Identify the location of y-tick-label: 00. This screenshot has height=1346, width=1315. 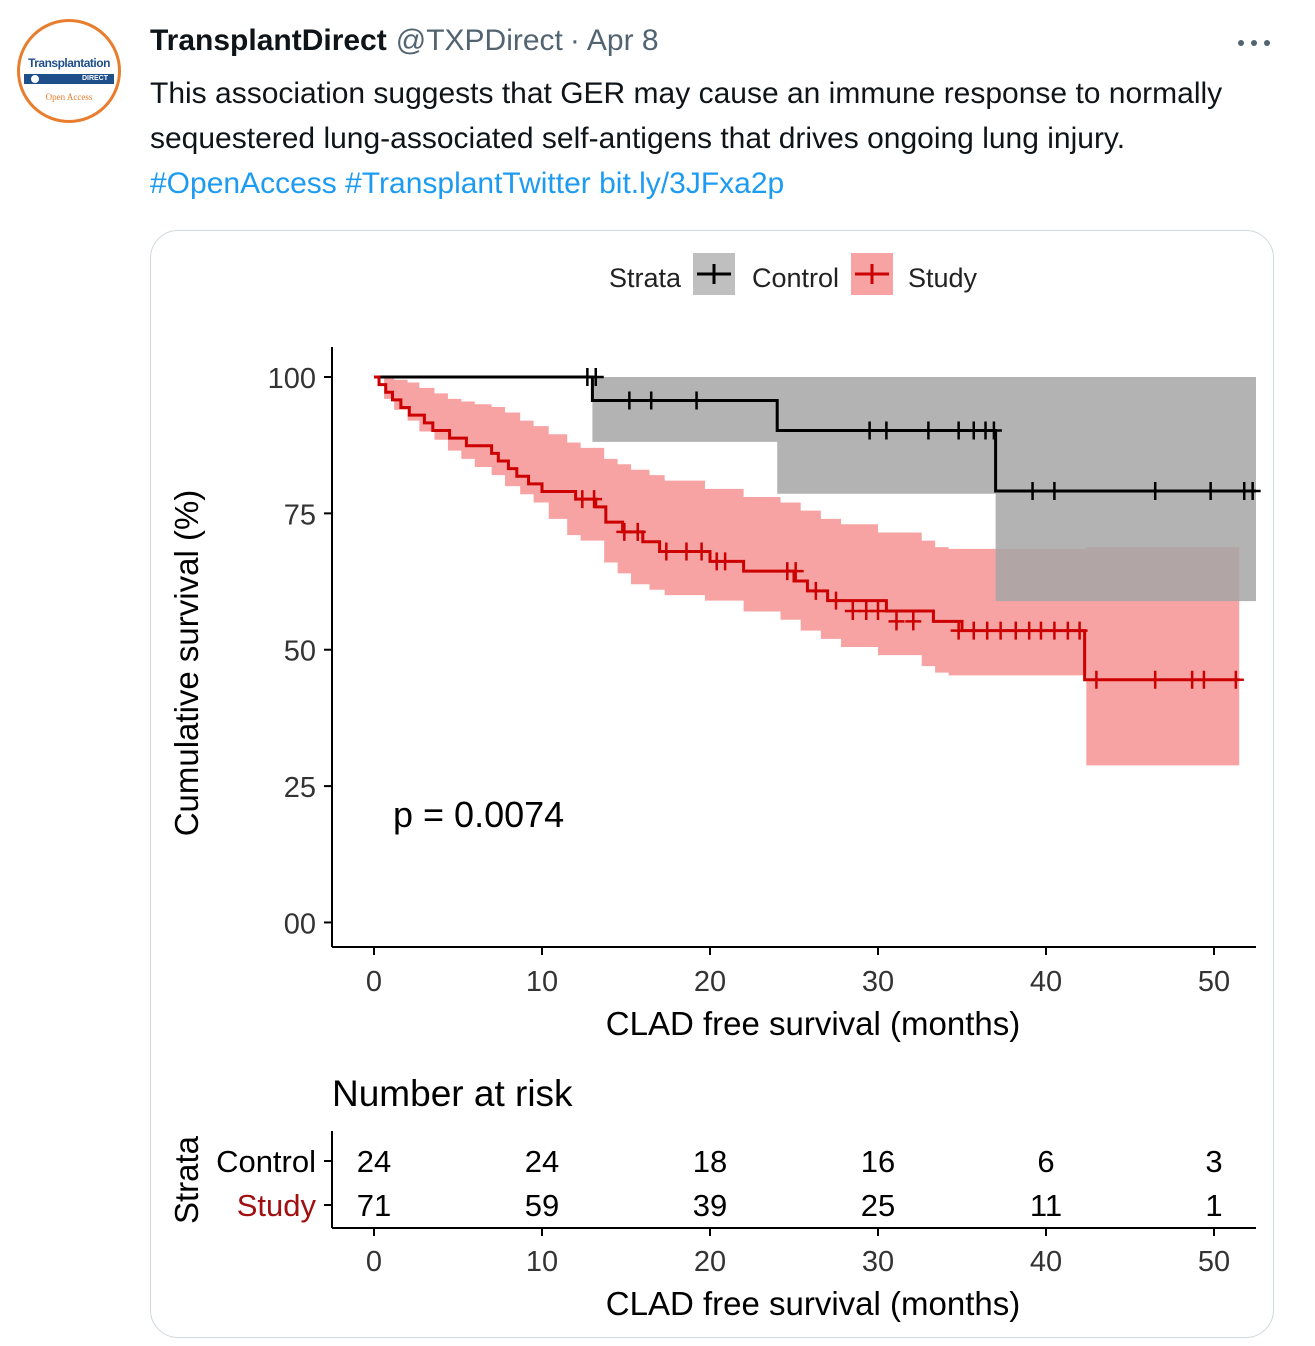
(300, 924).